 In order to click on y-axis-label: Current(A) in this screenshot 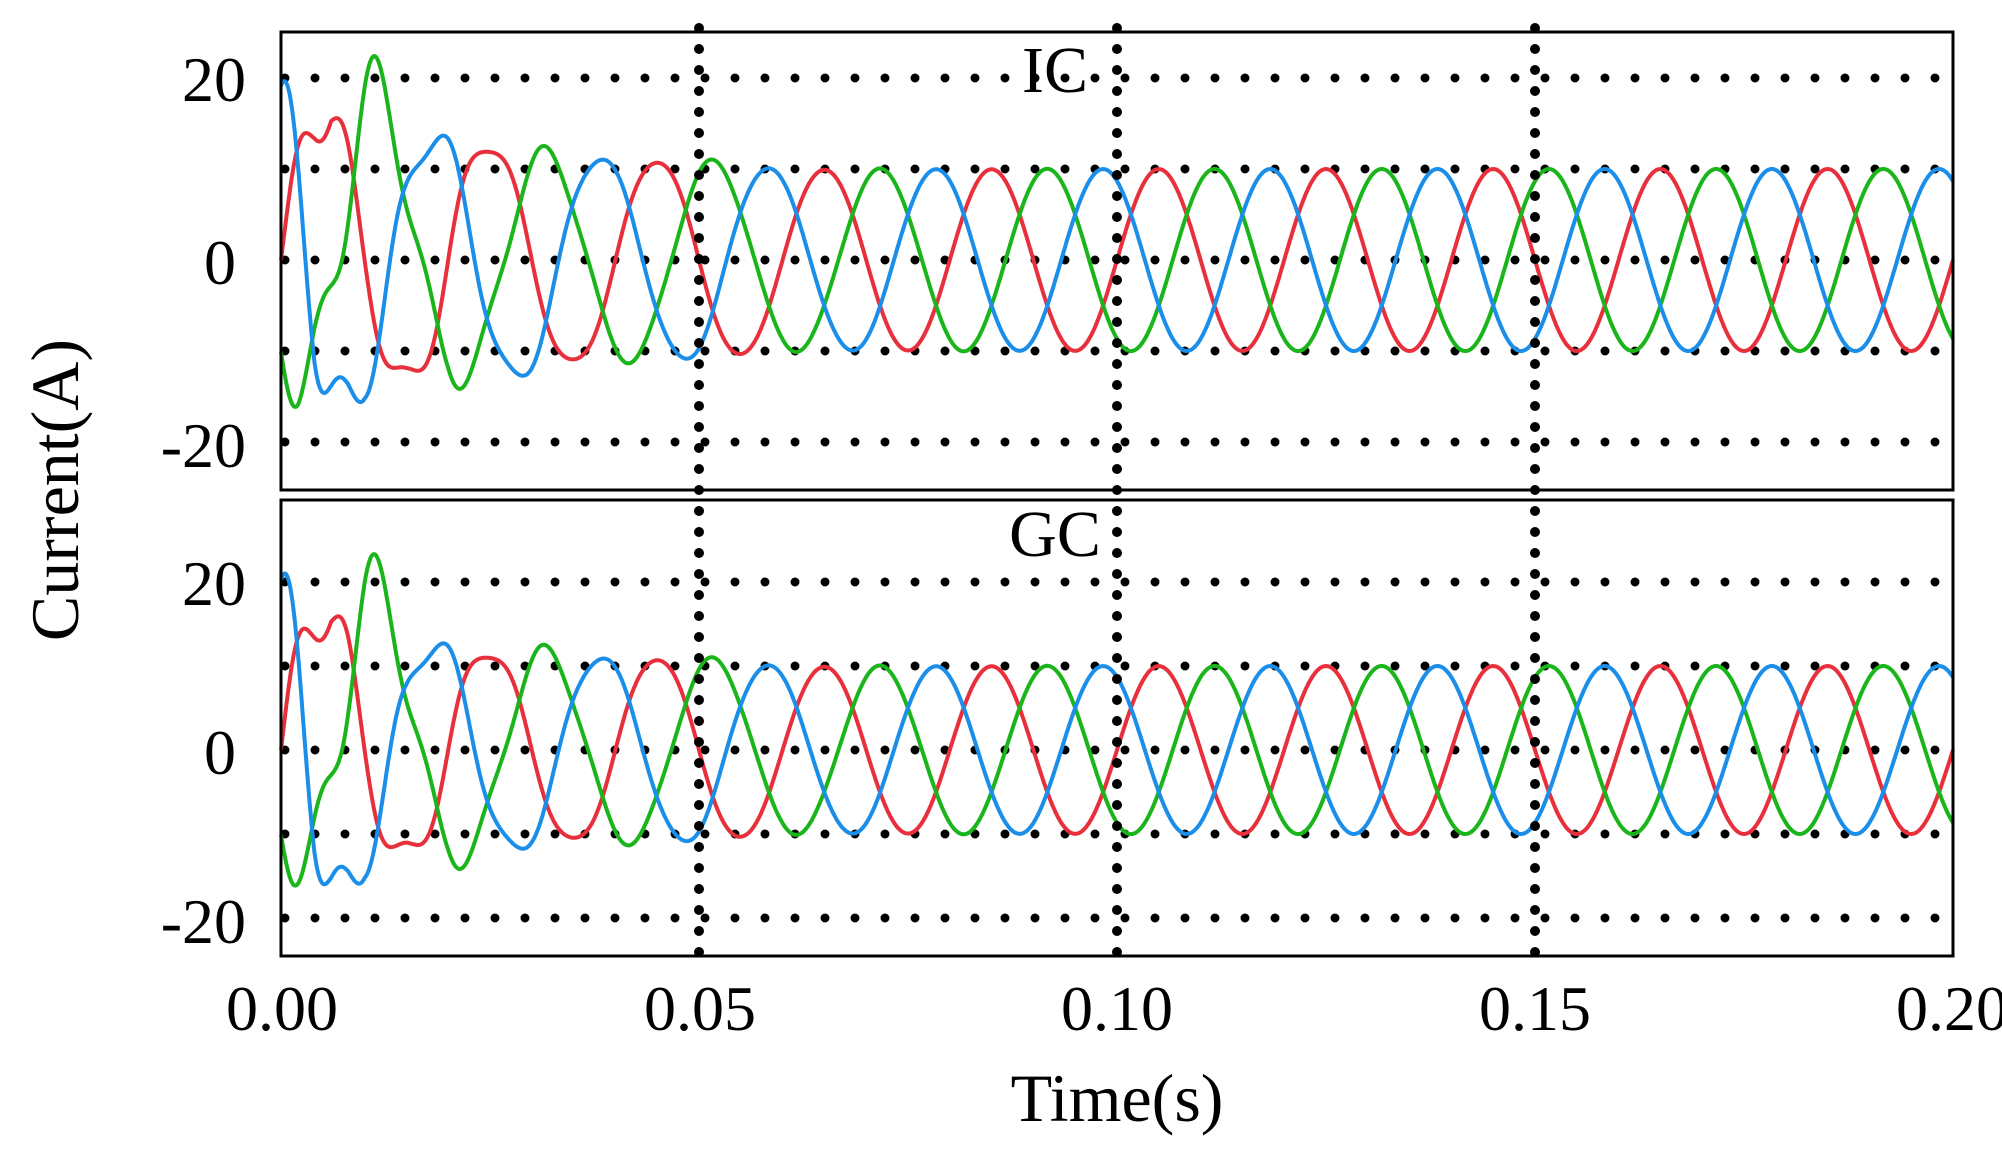, I will do `click(55, 490)`.